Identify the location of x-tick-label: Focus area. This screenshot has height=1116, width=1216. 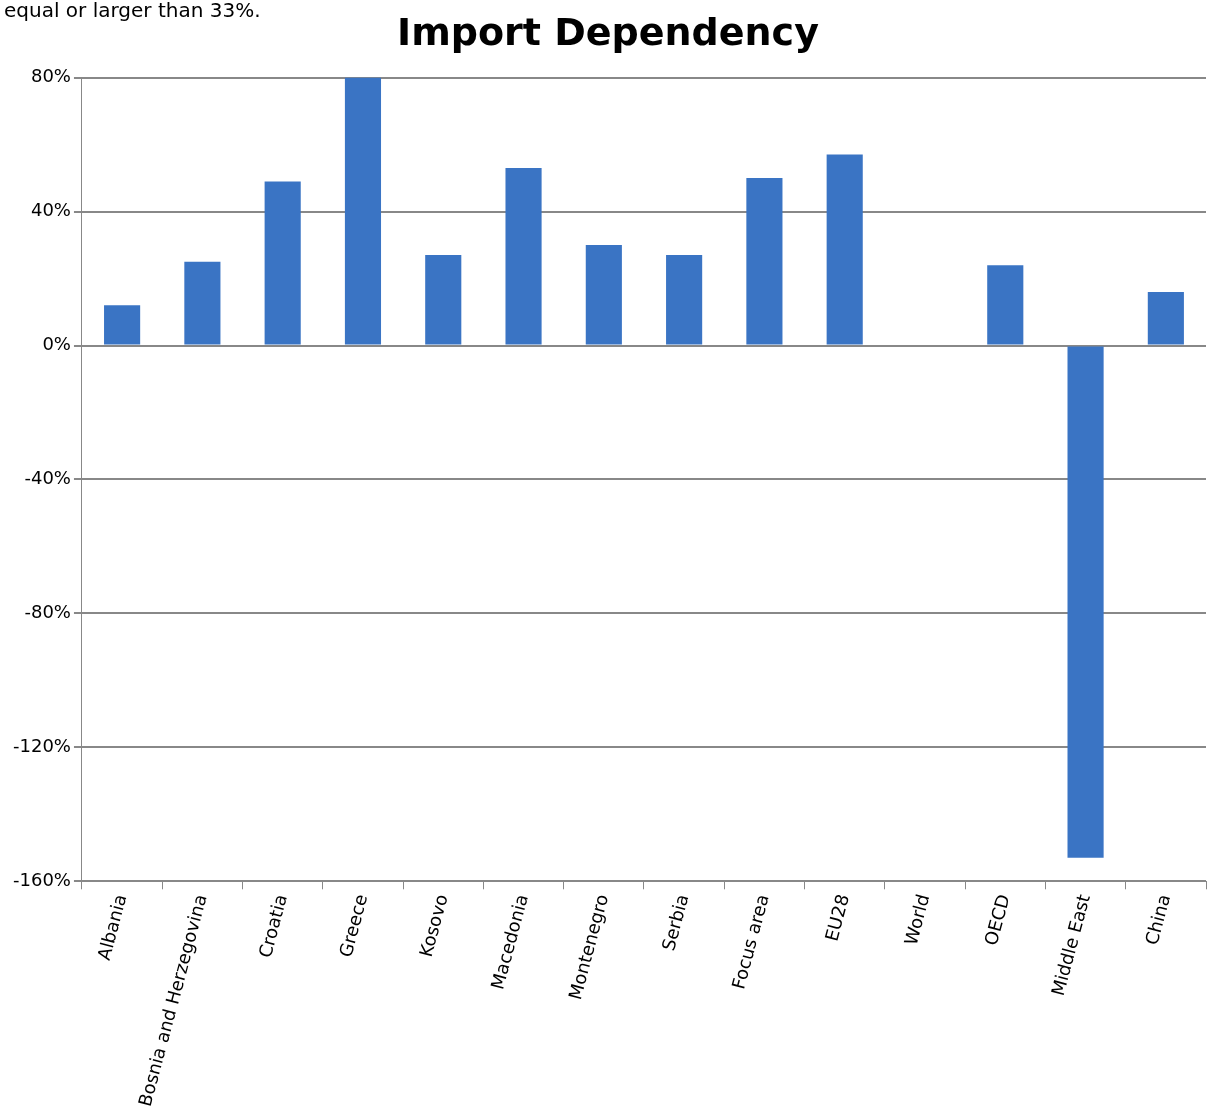
(750, 941).